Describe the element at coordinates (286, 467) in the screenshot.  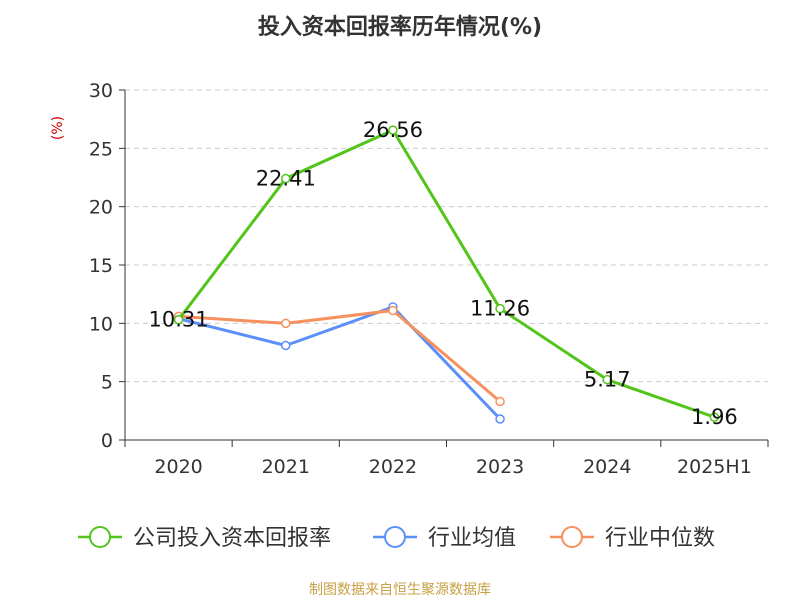
I see `x-tick-label: 2021` at that location.